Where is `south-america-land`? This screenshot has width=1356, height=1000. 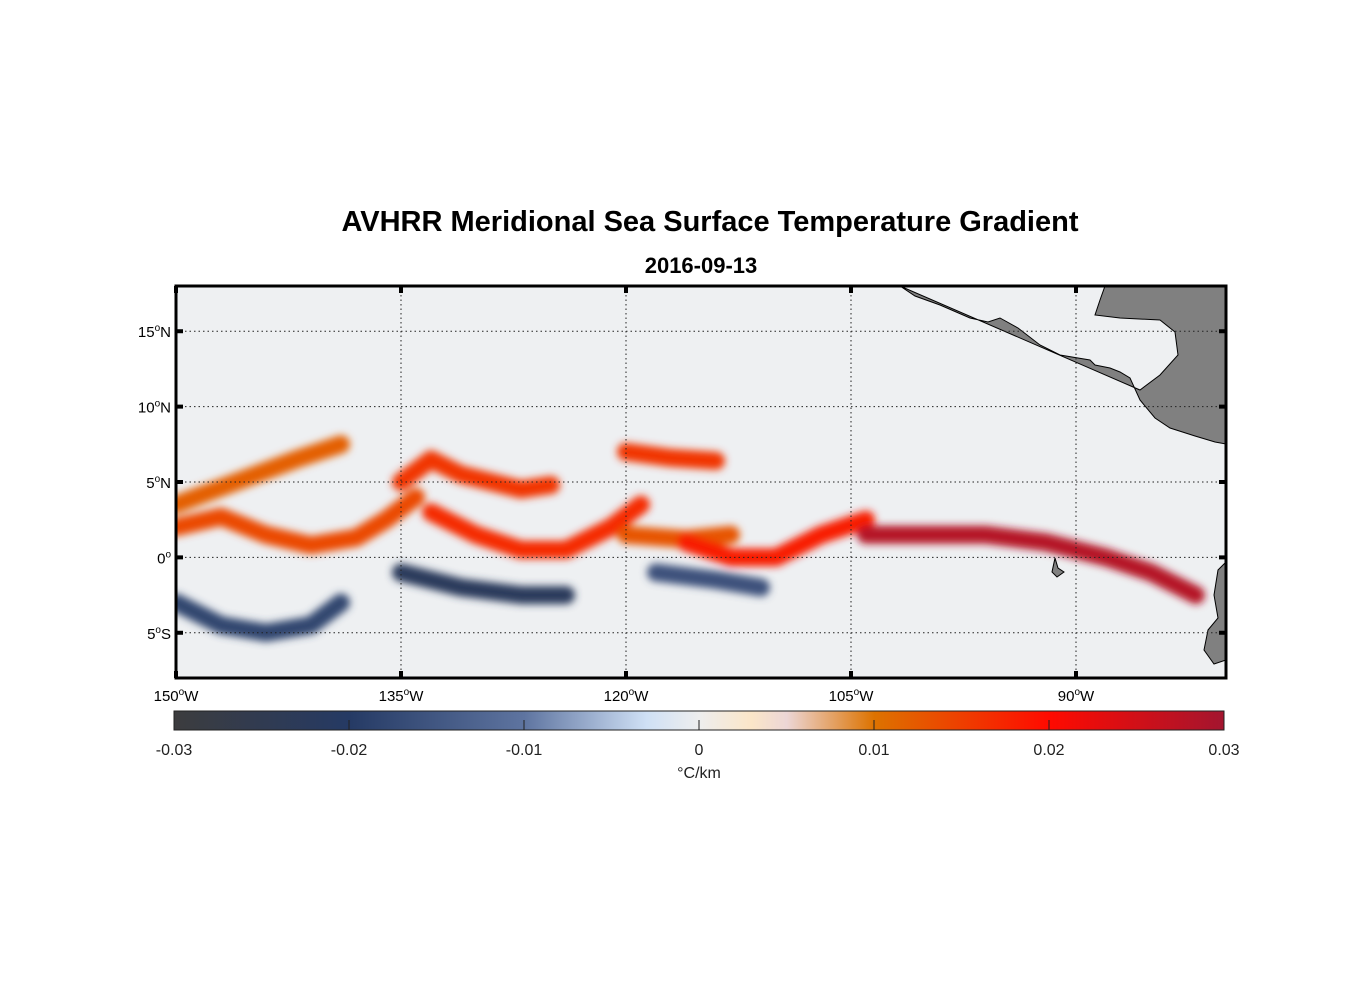
south-america-land is located at coordinates (1214, 613).